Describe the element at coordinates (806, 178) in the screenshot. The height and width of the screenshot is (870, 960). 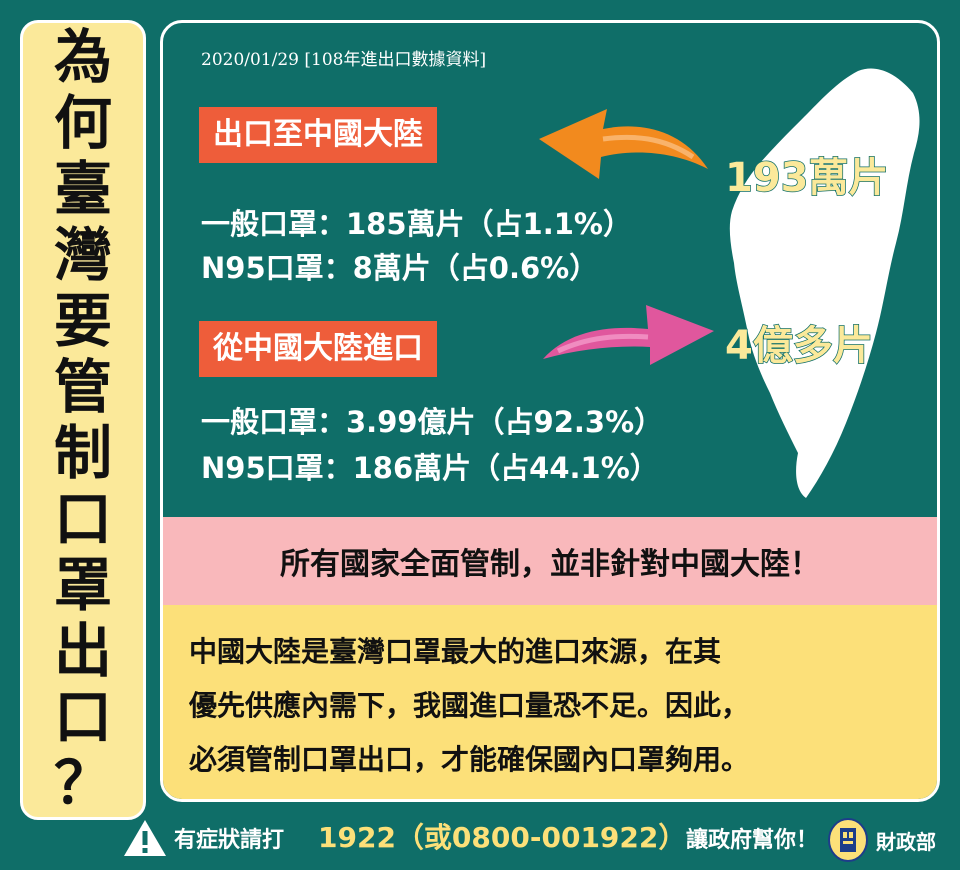
I see `export-amount: 193萬片` at that location.